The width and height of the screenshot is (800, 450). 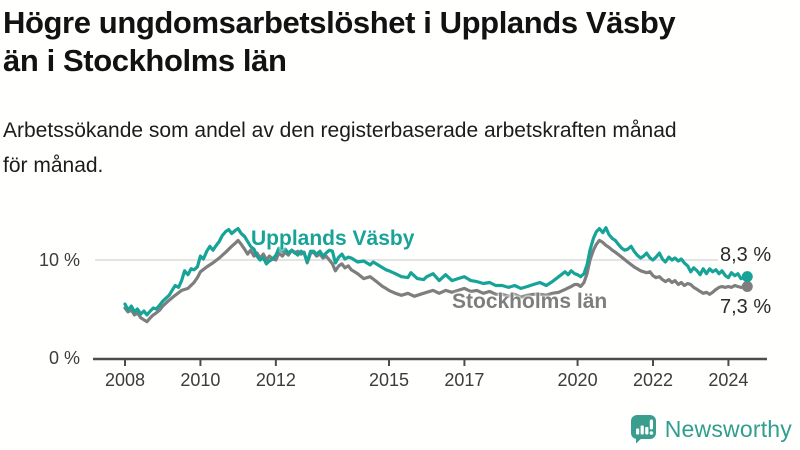 What do you see at coordinates (747, 277) in the screenshot?
I see `series-end-dot-upplands-v-sby` at bounding box center [747, 277].